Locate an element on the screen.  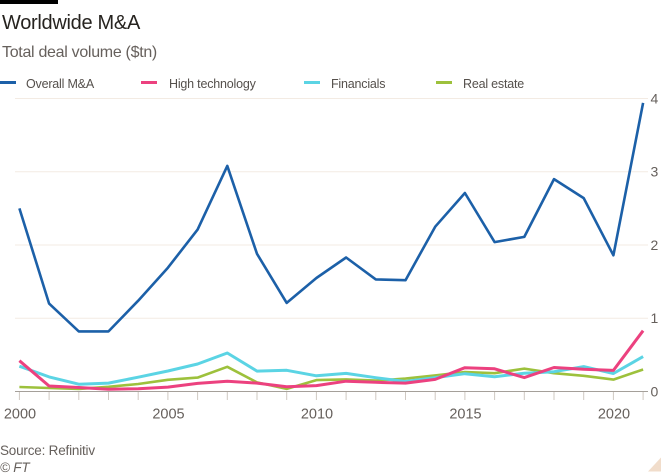
svg-text: 2015 is located at coordinates (465, 415).